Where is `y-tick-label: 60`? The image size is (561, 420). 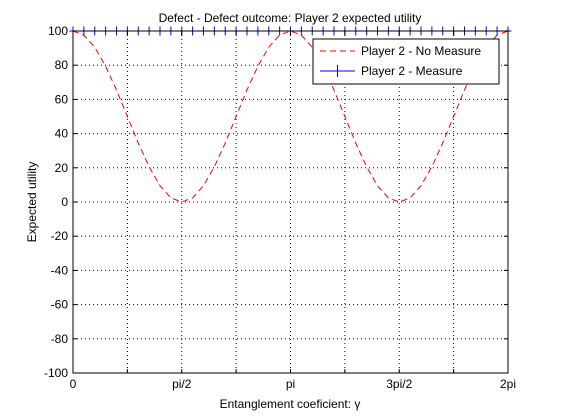 y-tick-label: 60 is located at coordinates (62, 99).